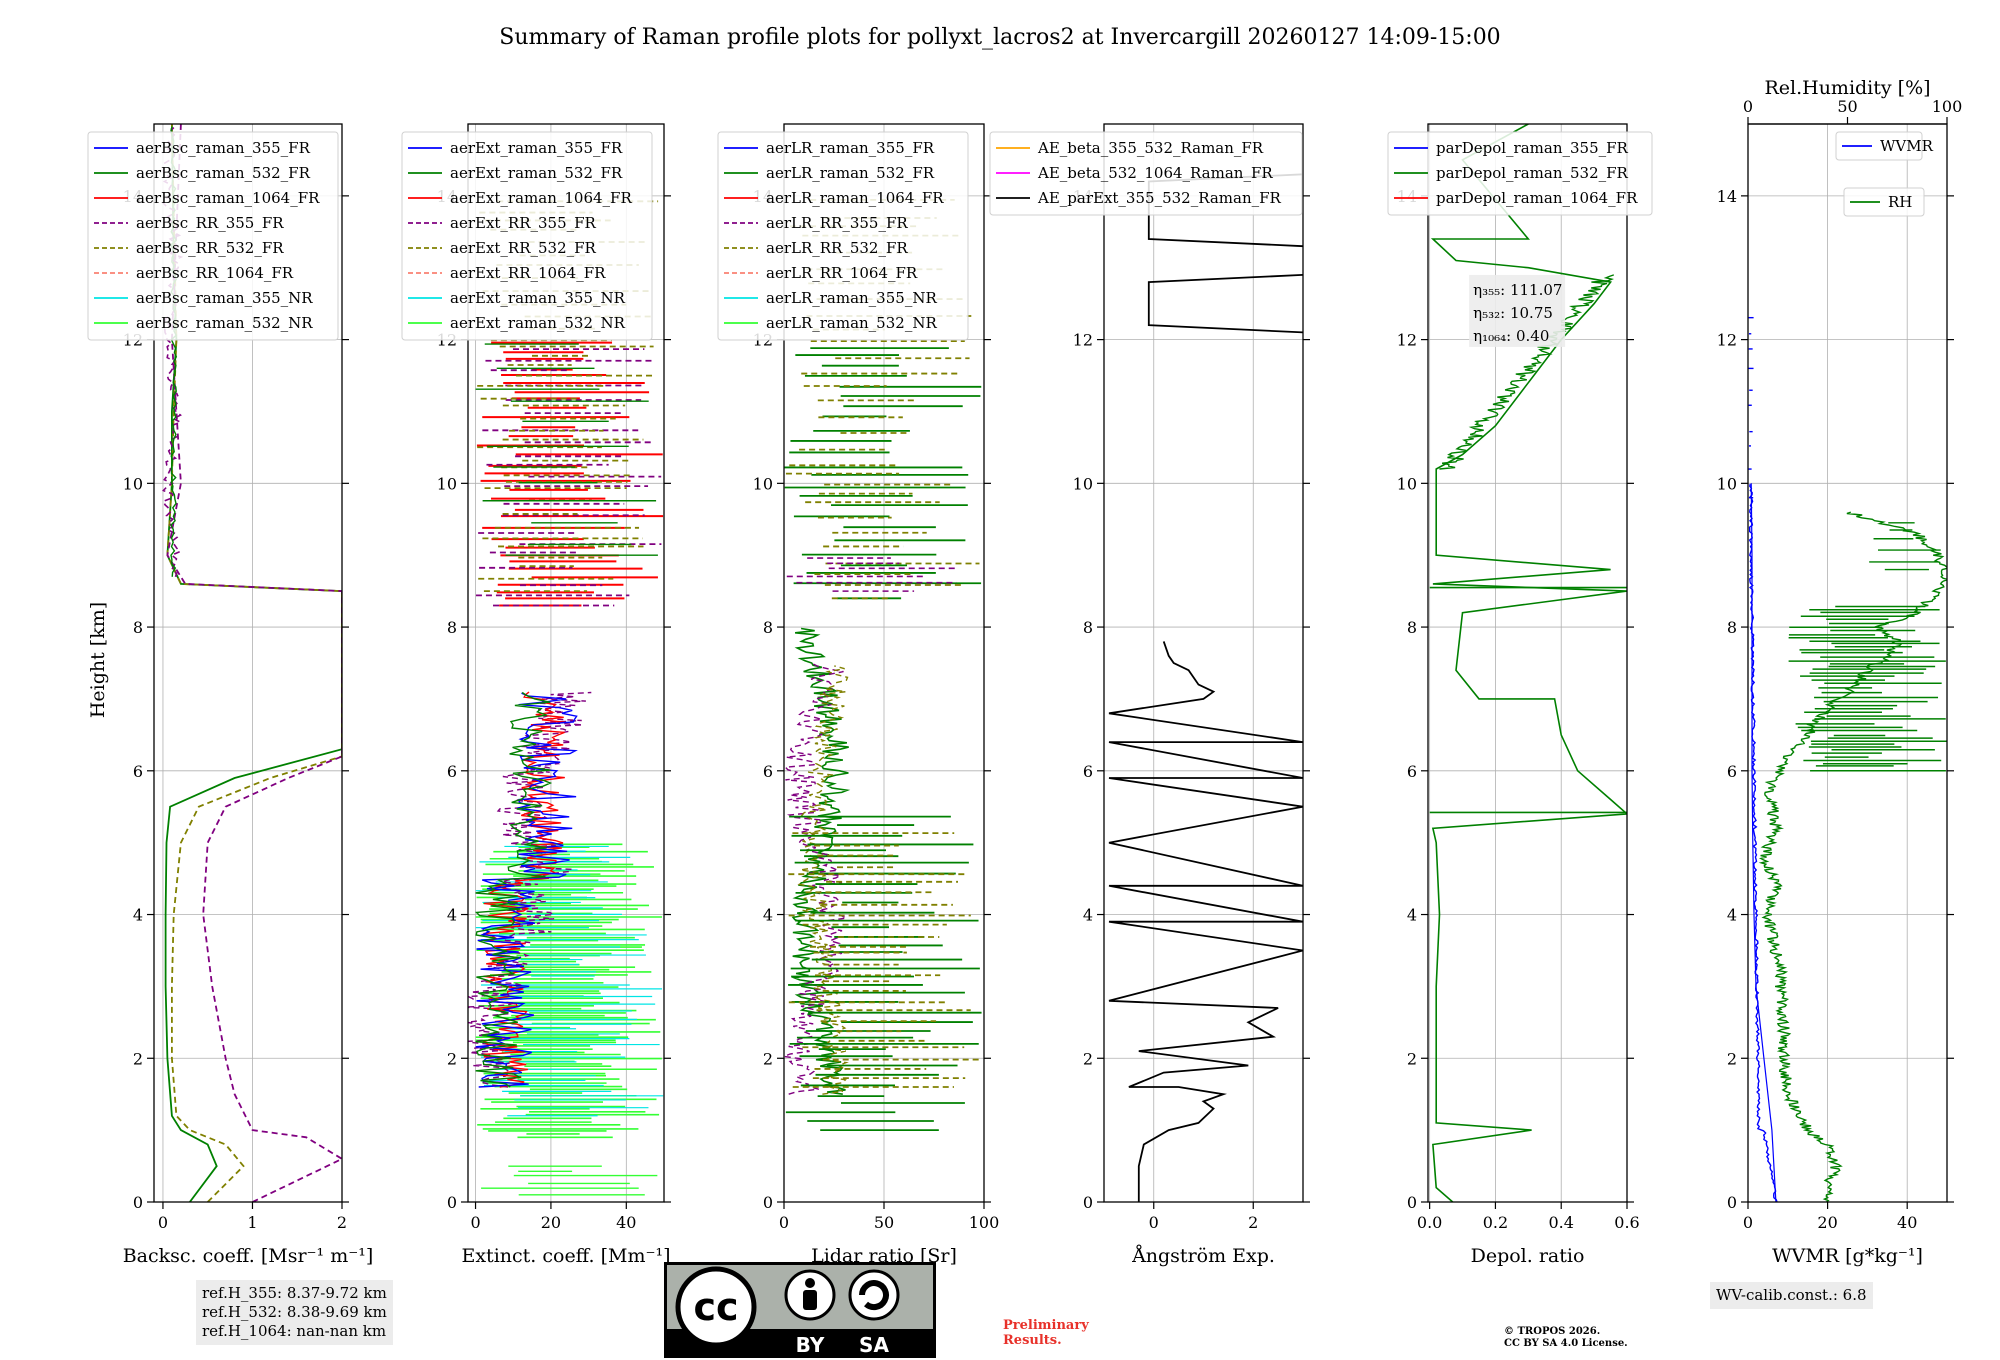  Describe the element at coordinates (1537, 198) in the screenshot. I see `legend-label: parDepol_raman_1064_FR` at that location.